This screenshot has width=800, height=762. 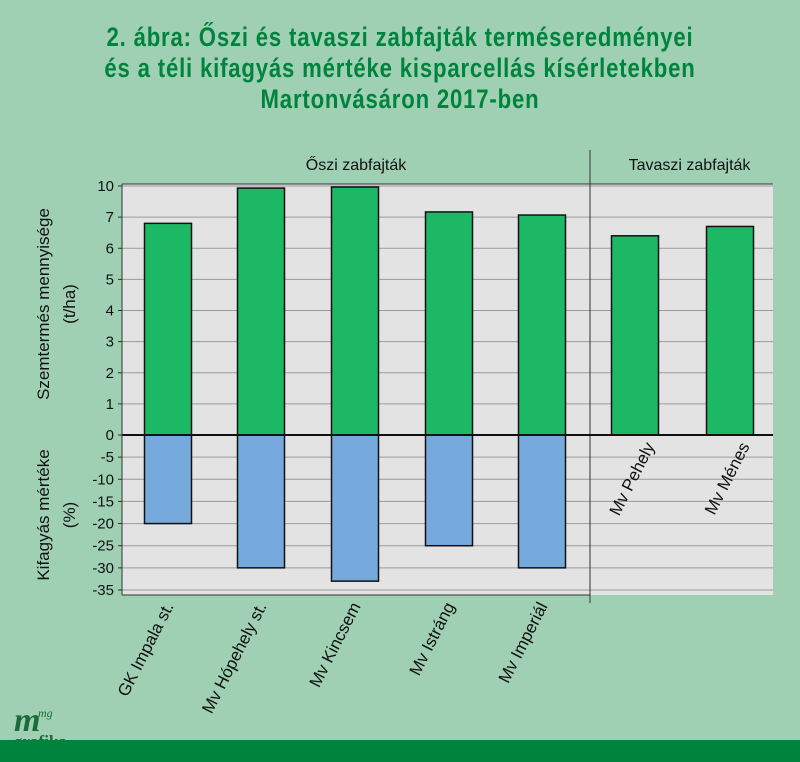 What do you see at coordinates (103, 524) in the screenshot?
I see `y-tick-label: -20` at bounding box center [103, 524].